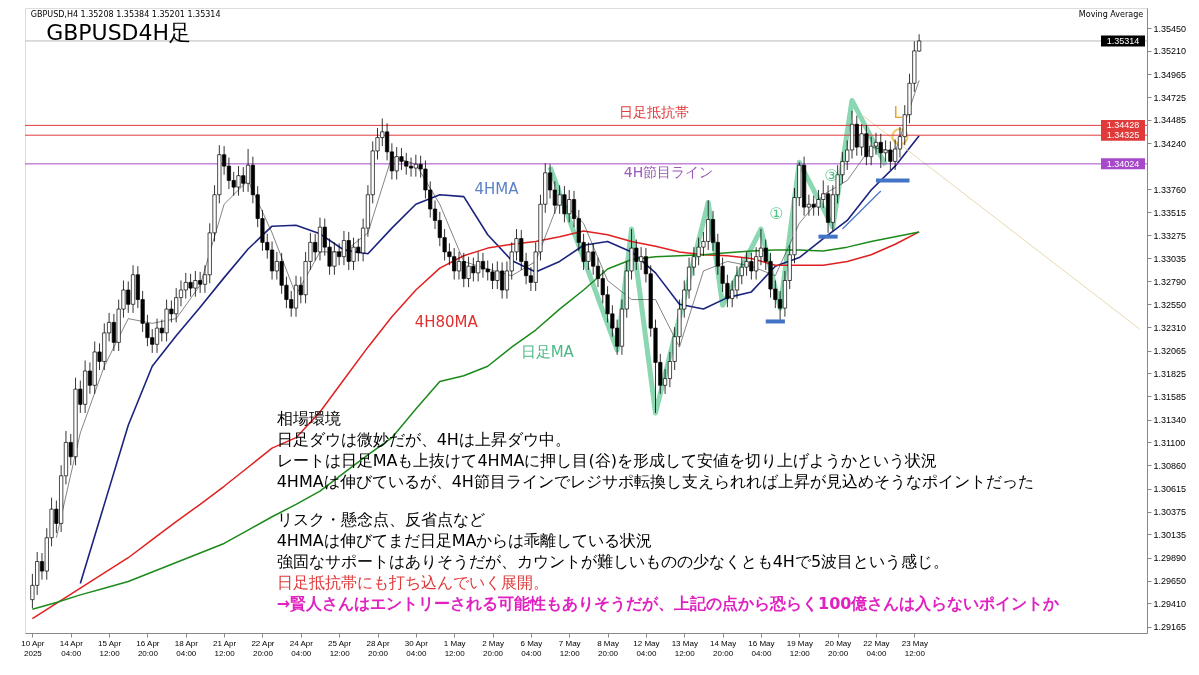 The image size is (1199, 675). Describe the element at coordinates (1170, 28) in the screenshot. I see `y-tick-label: 1.35450` at that location.